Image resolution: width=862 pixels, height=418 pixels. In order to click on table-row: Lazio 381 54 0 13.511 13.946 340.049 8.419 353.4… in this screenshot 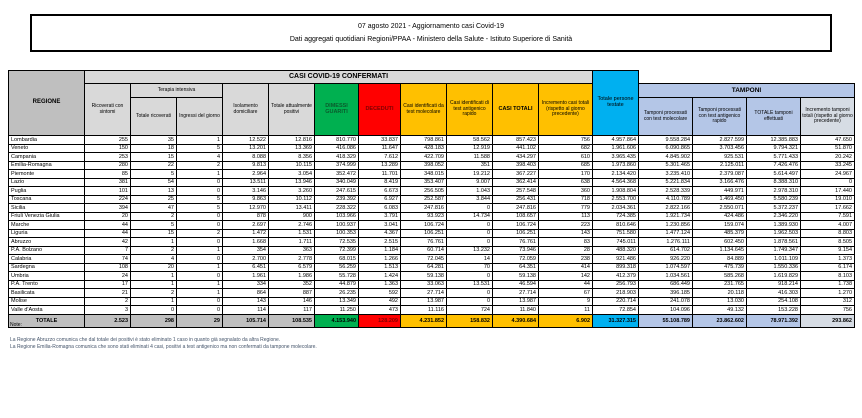, I will do `click(431, 182)`.